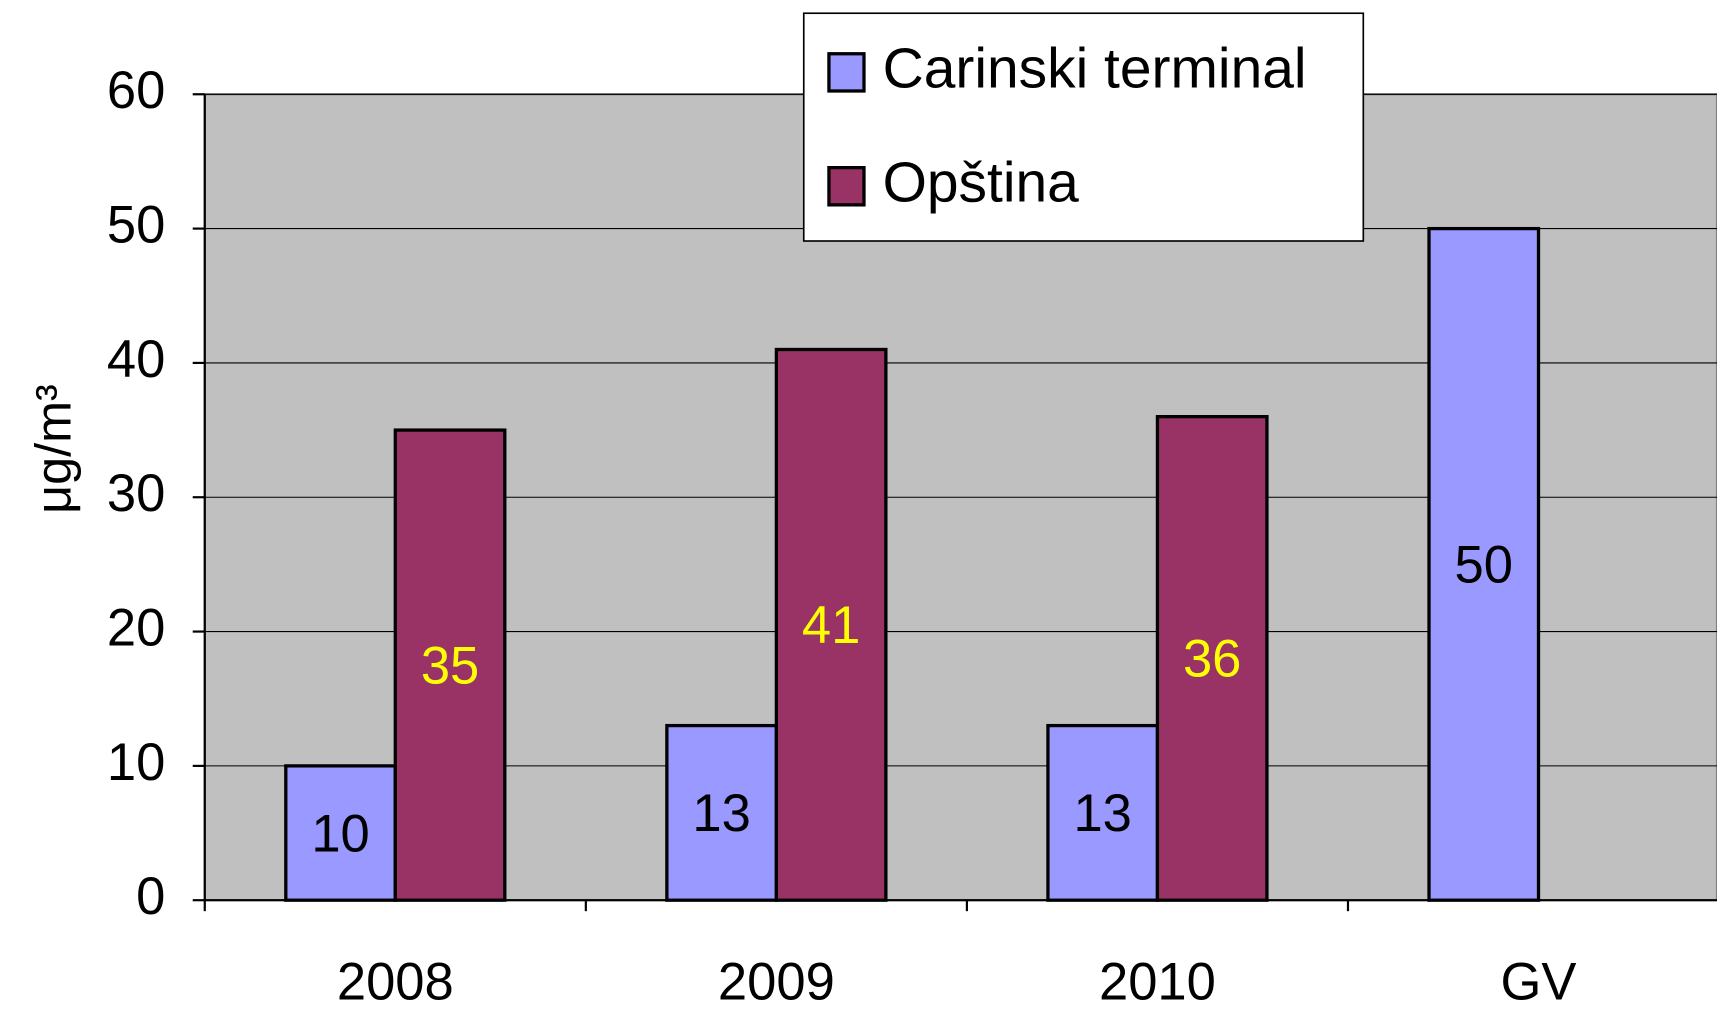  What do you see at coordinates (981, 182) in the screenshot?
I see `legend-label: Opština` at bounding box center [981, 182].